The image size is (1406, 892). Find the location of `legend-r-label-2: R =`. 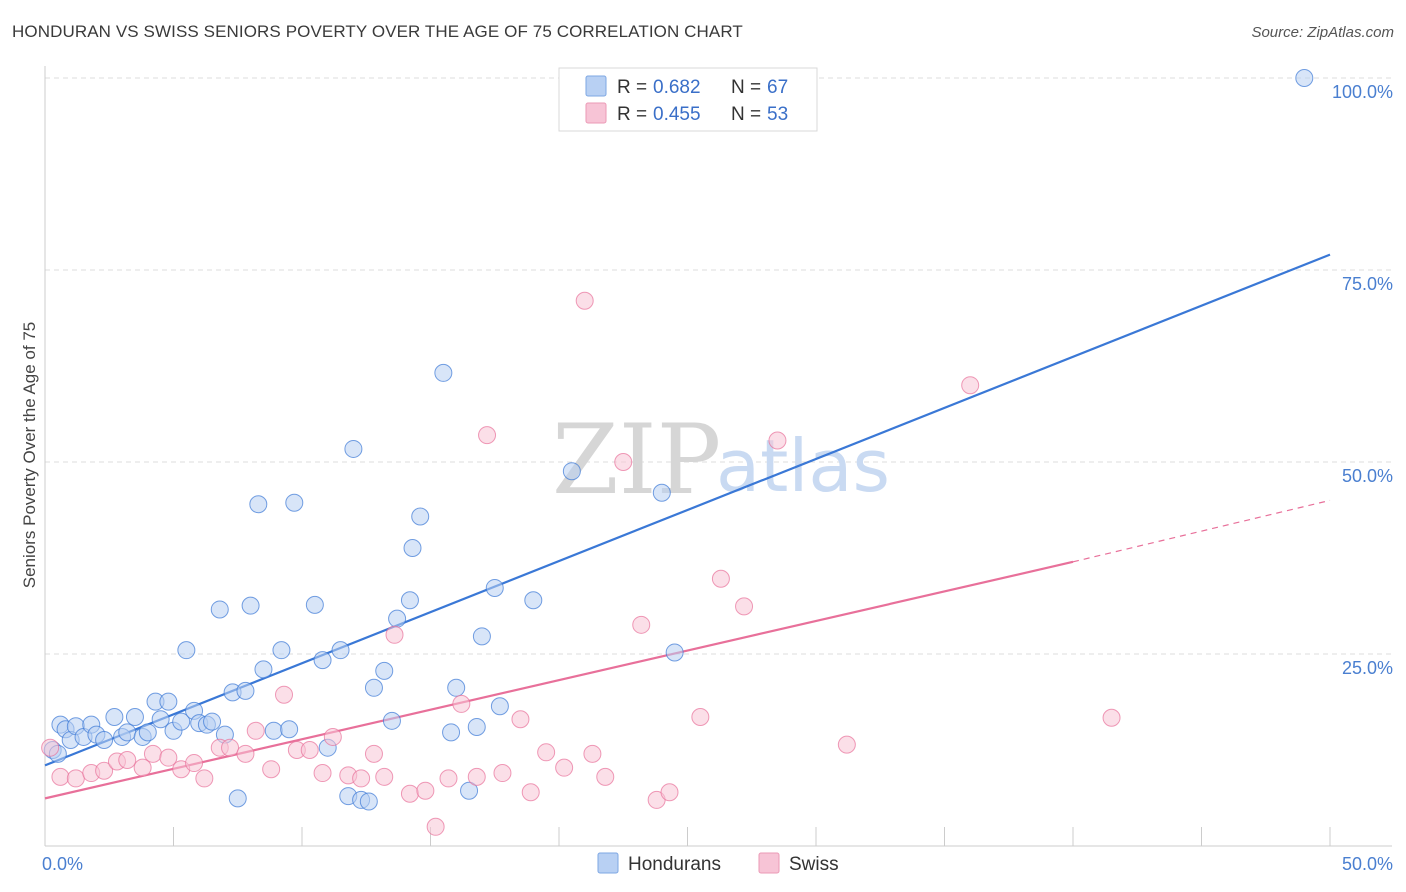

legend-r-label-2: R = is located at coordinates (632, 114).